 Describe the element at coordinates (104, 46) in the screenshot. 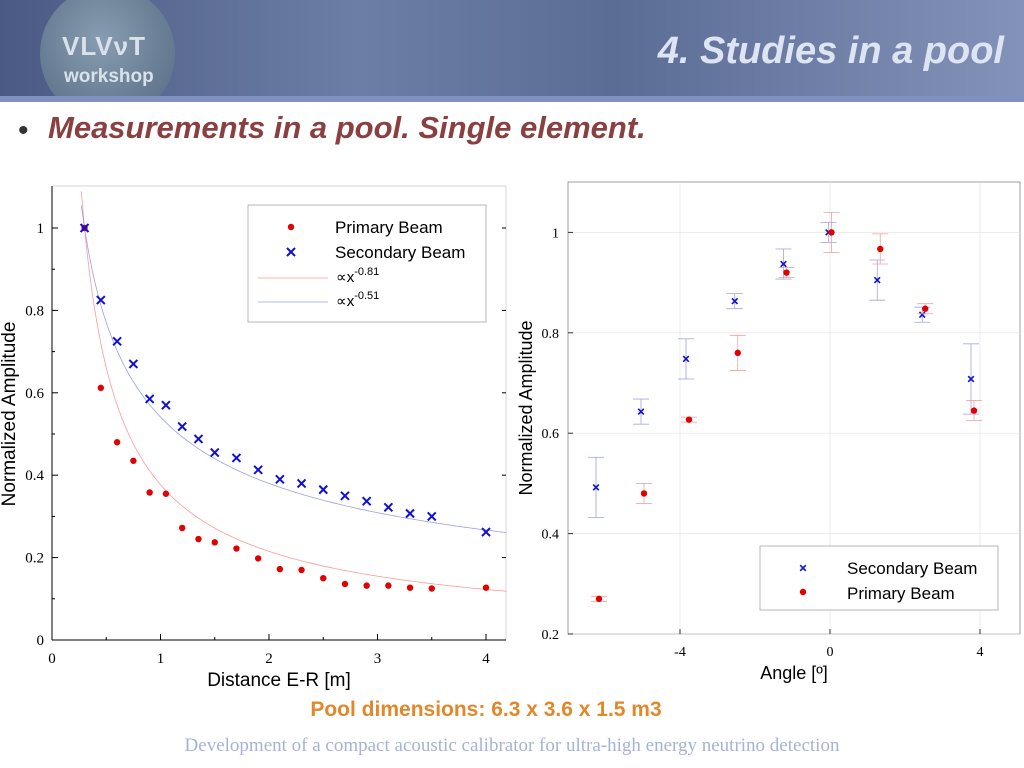

I see `logo-title: VLVνT` at that location.